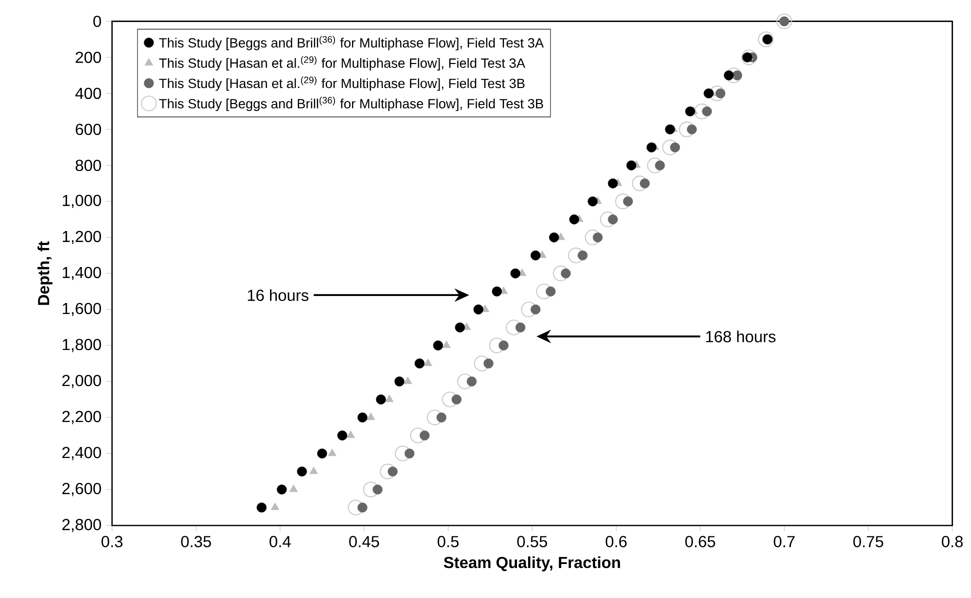 The width and height of the screenshot is (971, 598). I want to click on y-tick-label: 0, so click(97, 22).